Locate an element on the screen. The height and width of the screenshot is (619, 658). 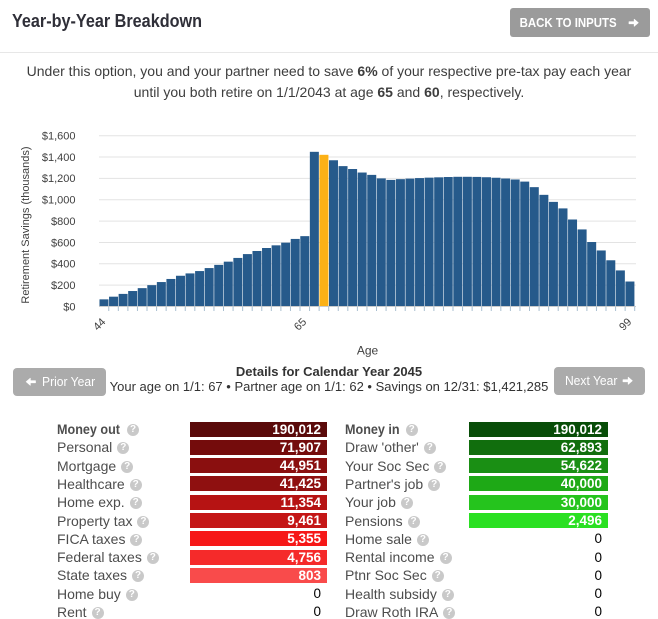
svg-text: Retirement Savings (thousands) is located at coordinates (26, 224).